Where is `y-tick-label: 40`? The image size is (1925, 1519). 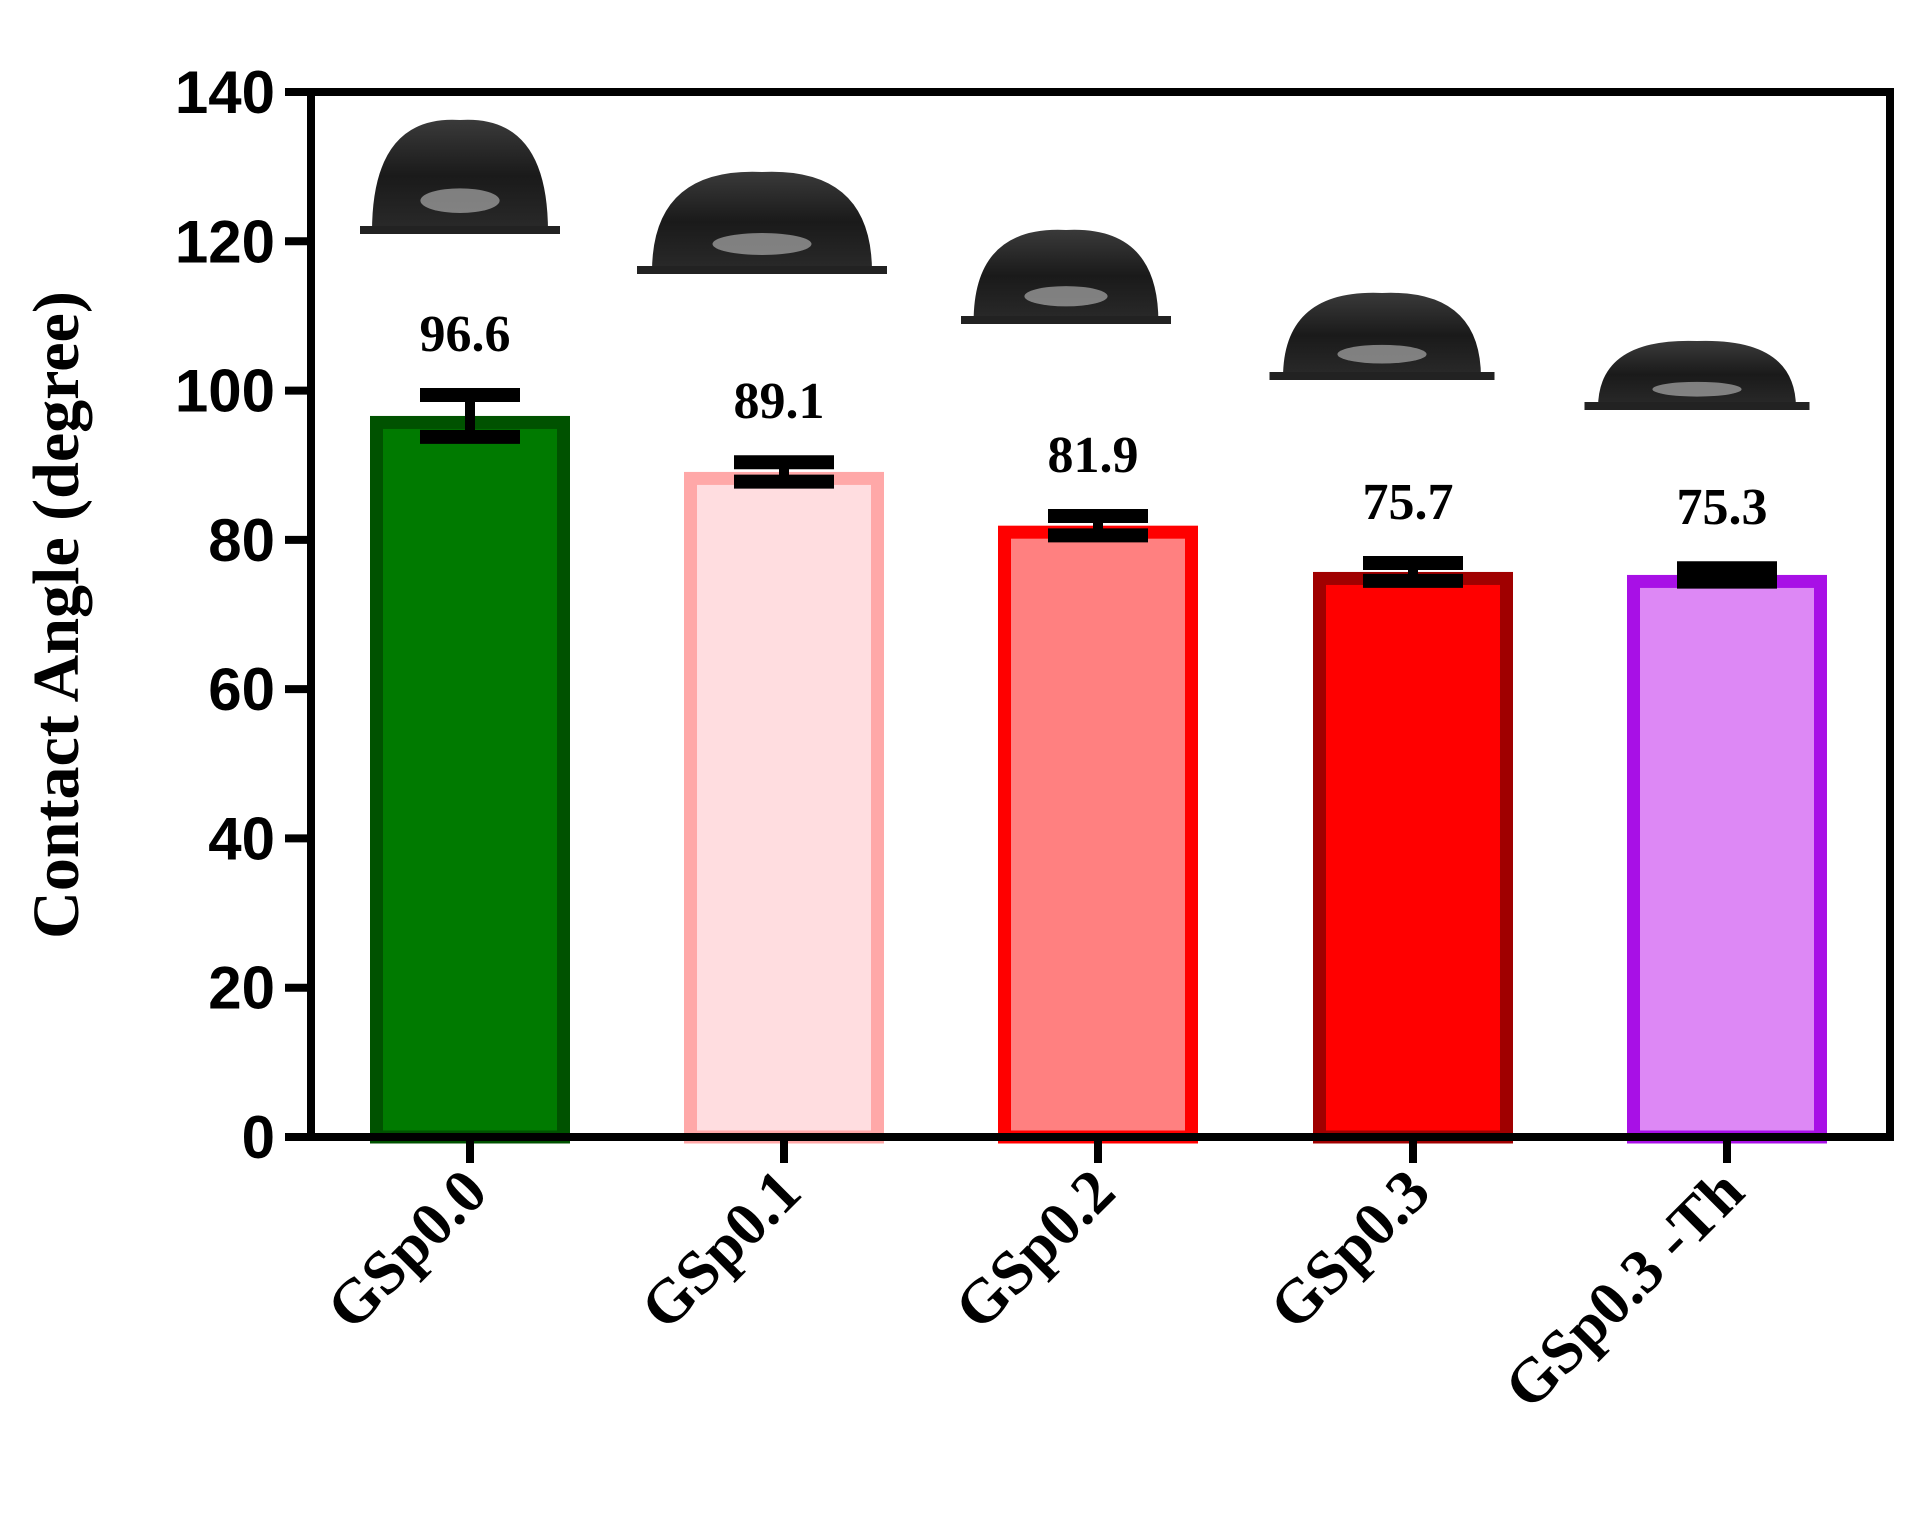
y-tick-label: 40 is located at coordinates (241, 838).